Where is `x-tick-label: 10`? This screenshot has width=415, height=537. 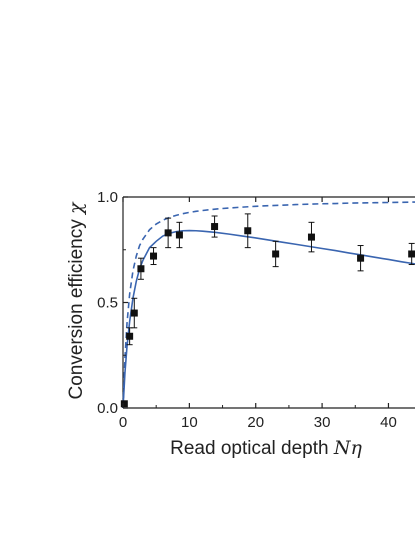 x-tick-label: 10 is located at coordinates (189, 422).